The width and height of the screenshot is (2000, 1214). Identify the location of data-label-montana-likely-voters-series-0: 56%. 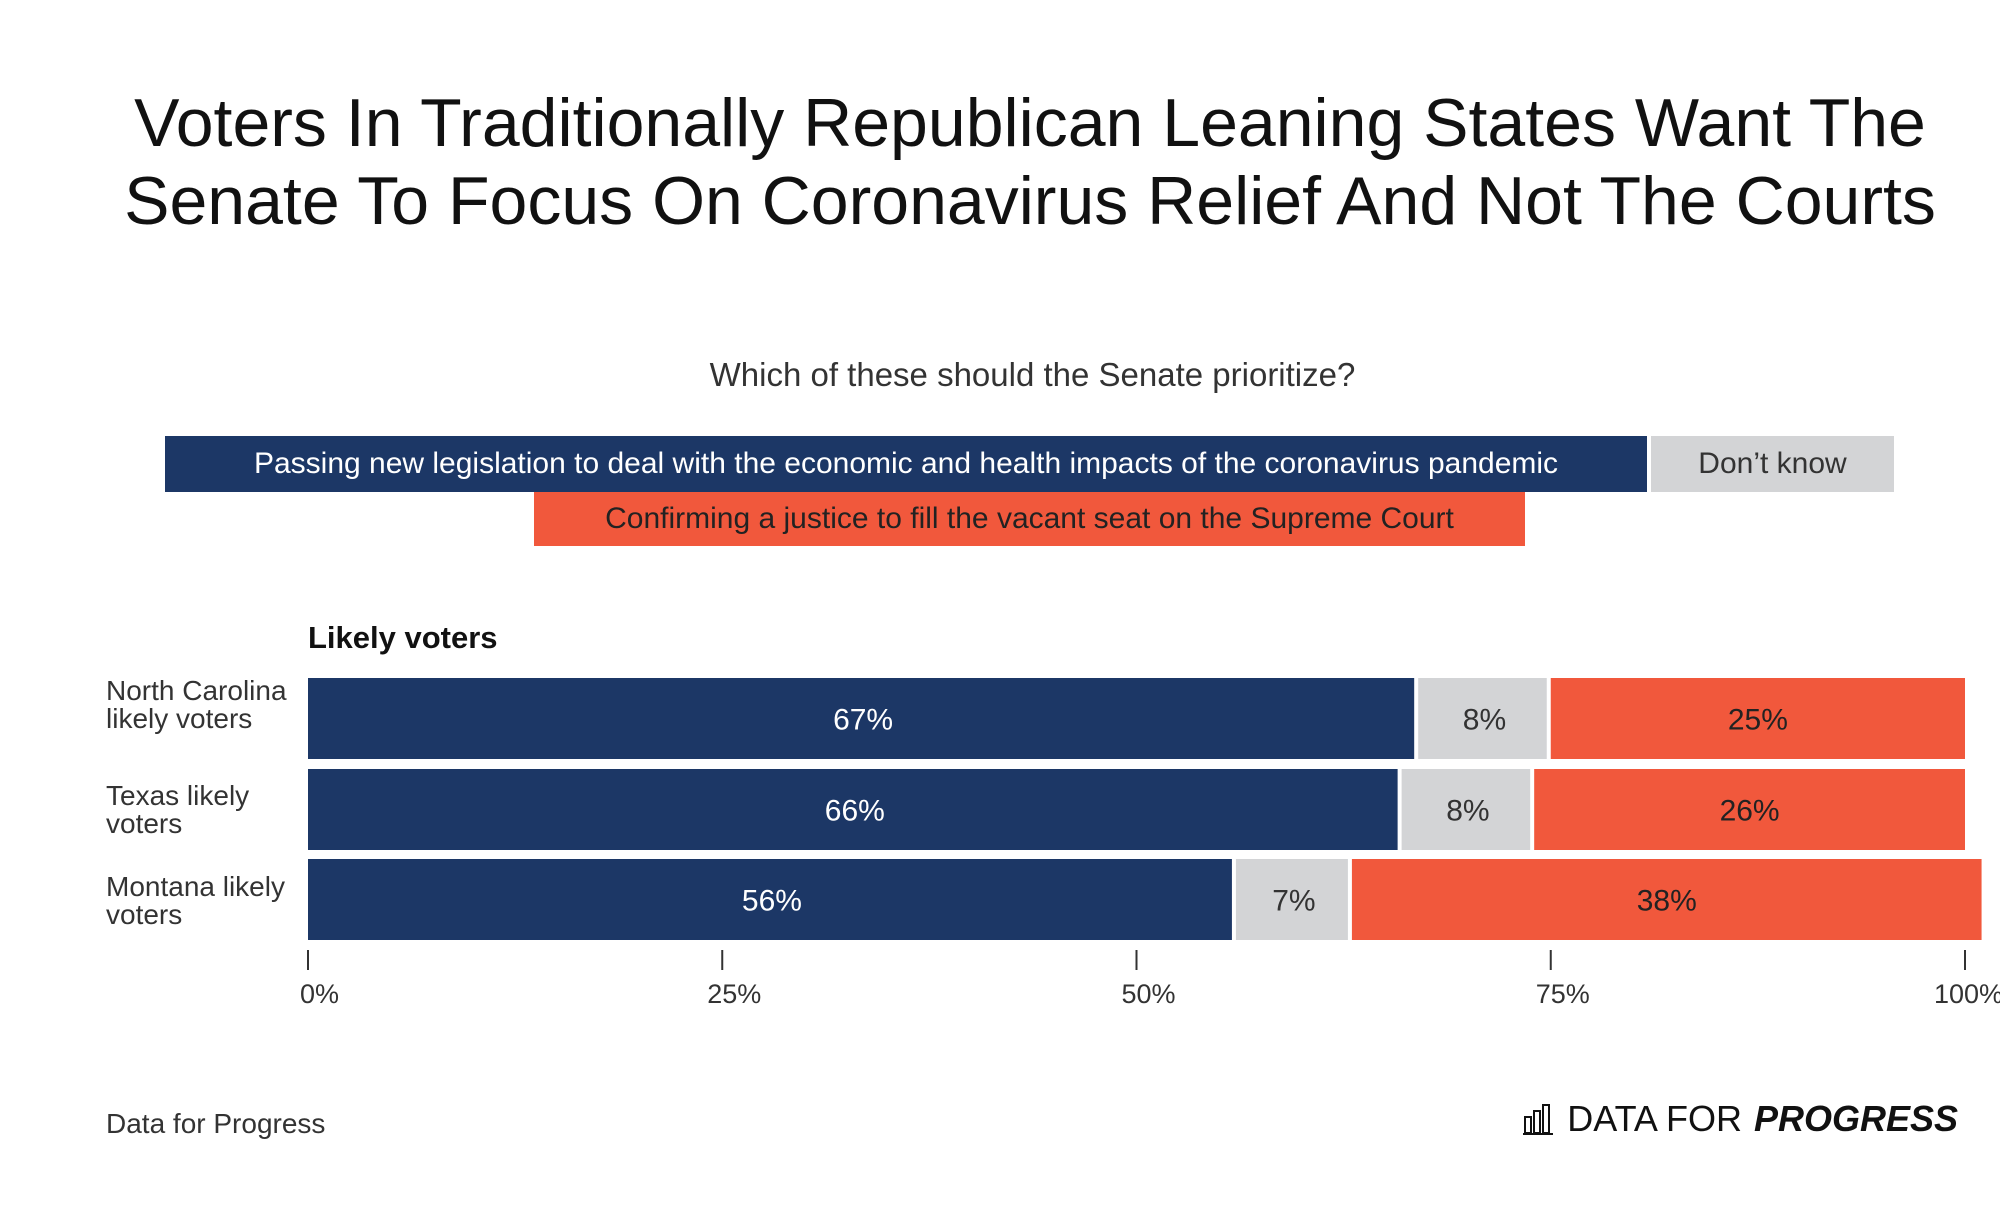
(772, 901).